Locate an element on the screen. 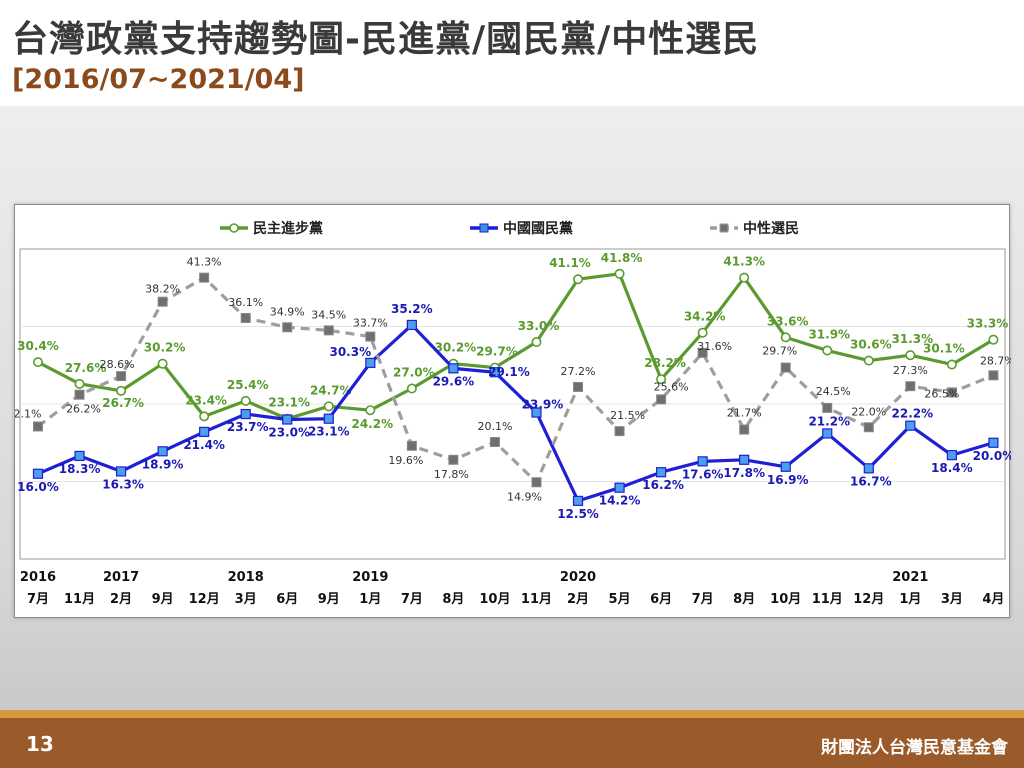 This screenshot has height=768, width=1024. x-year-label: 2017 is located at coordinates (121, 577).